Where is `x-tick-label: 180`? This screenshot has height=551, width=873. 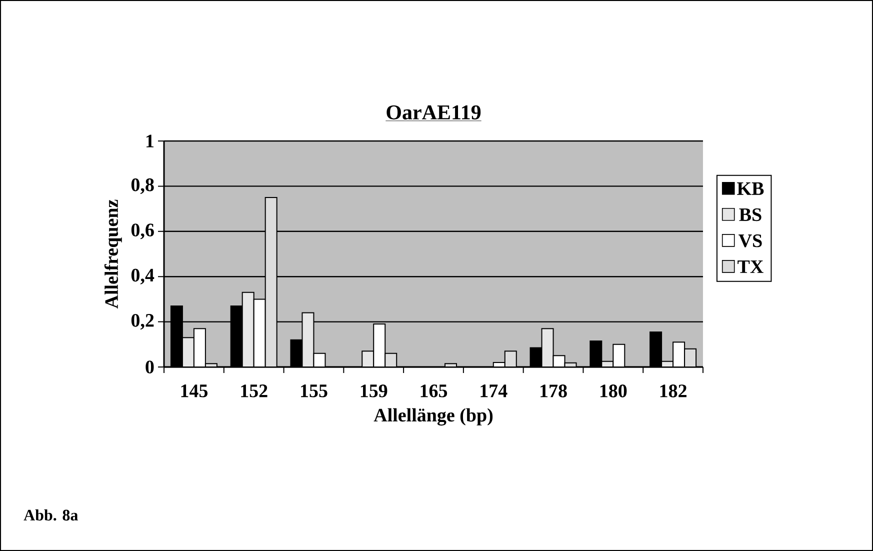 x-tick-label: 180 is located at coordinates (613, 391).